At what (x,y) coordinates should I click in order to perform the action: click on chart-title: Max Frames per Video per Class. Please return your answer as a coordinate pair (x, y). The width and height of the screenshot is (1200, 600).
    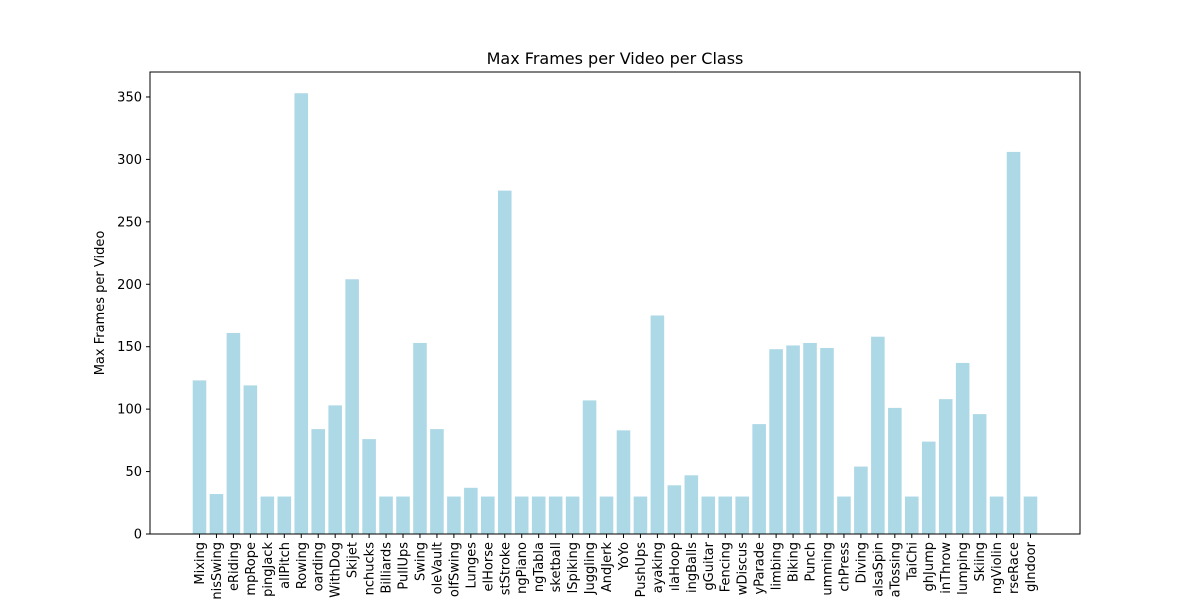
    Looking at the image, I should click on (615, 58).